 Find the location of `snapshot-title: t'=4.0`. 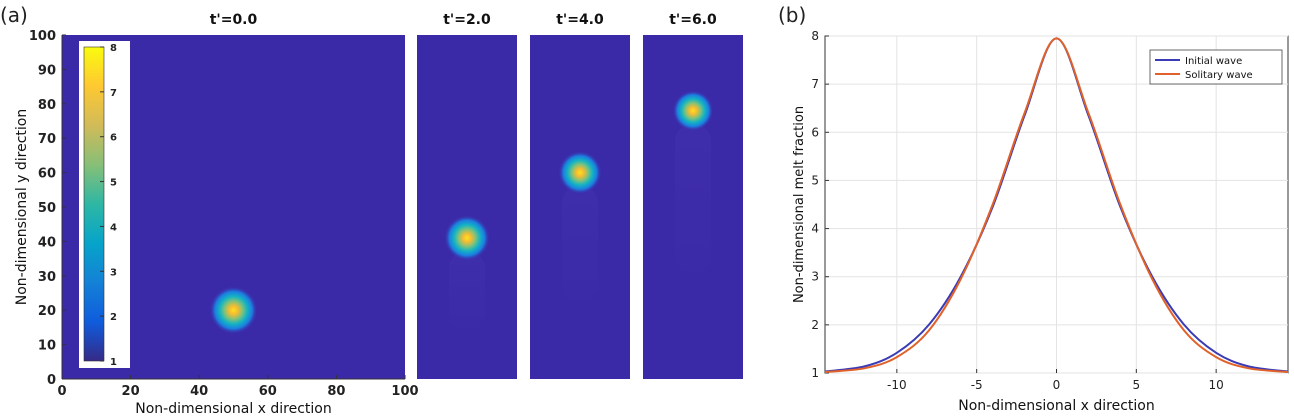

snapshot-title: t'=4.0 is located at coordinates (580, 20).